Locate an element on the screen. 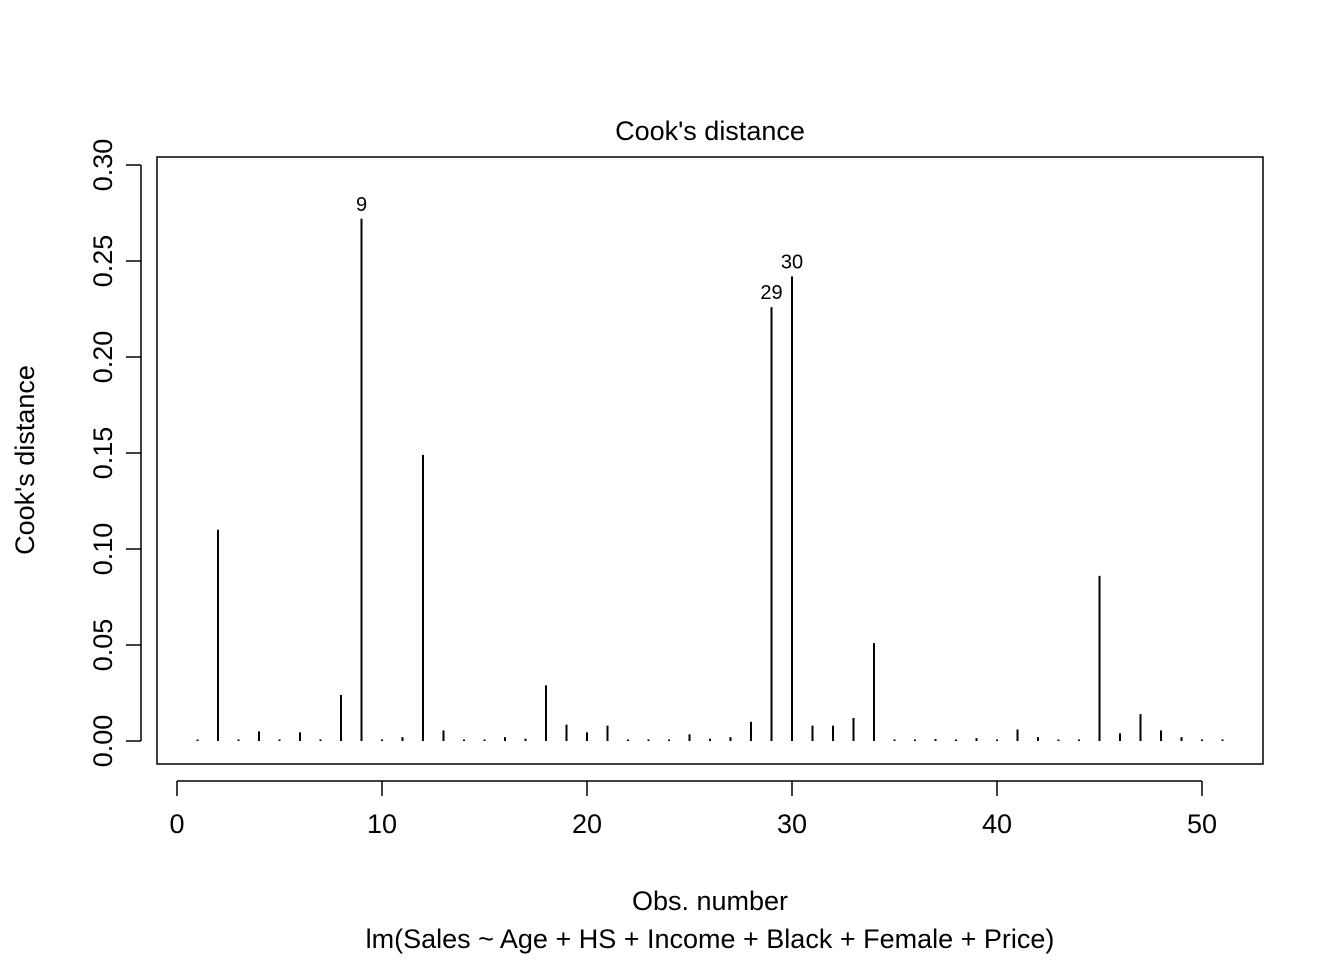  chart-title: Cook's distance is located at coordinates (710, 131).